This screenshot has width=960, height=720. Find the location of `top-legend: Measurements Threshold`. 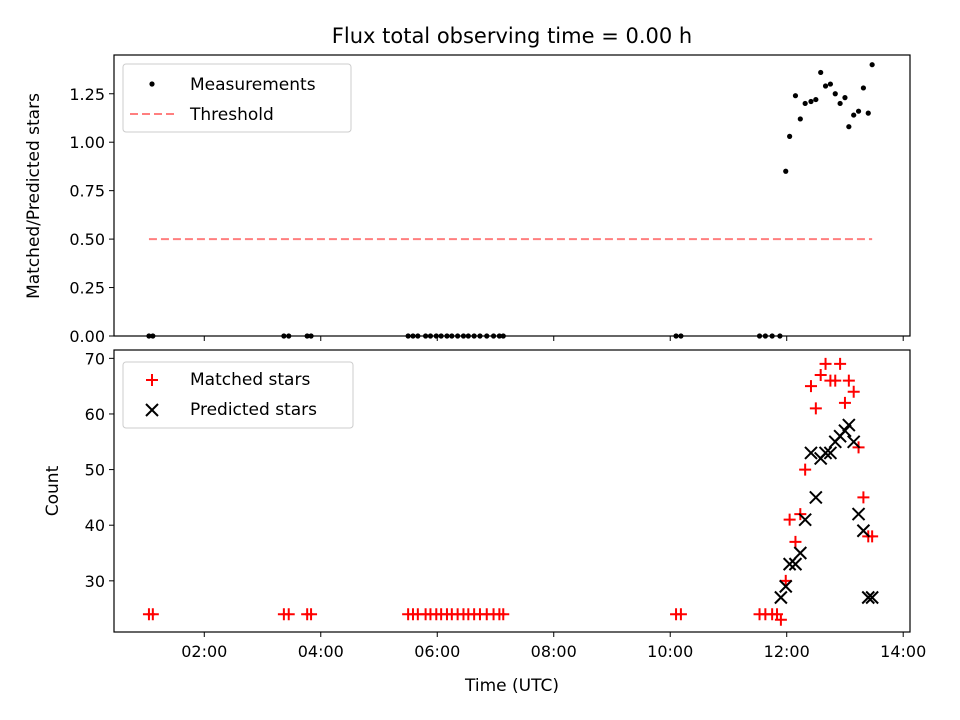

top-legend: Measurements Threshold is located at coordinates (237, 98).